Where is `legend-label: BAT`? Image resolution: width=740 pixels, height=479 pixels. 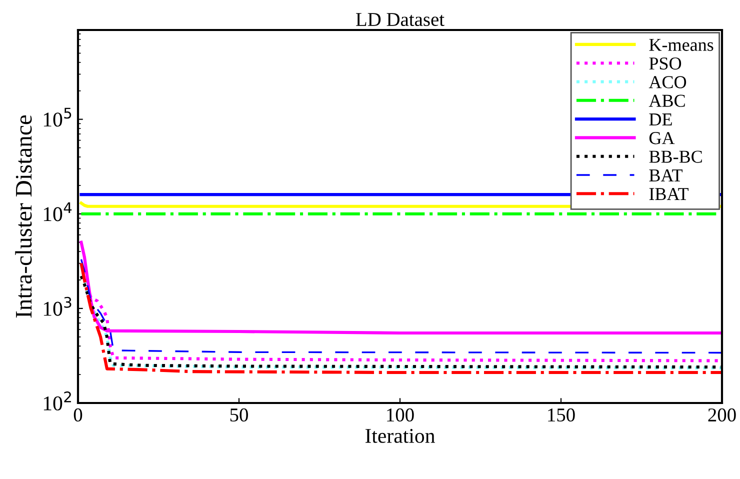
legend-label: BAT is located at coordinates (665, 175).